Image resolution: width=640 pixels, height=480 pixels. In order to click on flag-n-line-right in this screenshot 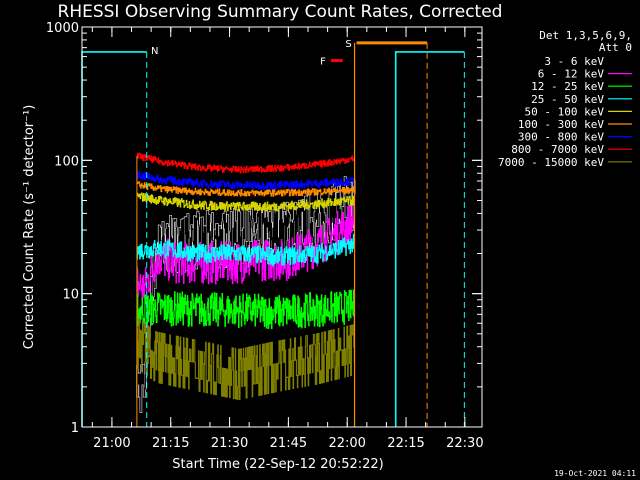, I will do `click(429, 239)`.